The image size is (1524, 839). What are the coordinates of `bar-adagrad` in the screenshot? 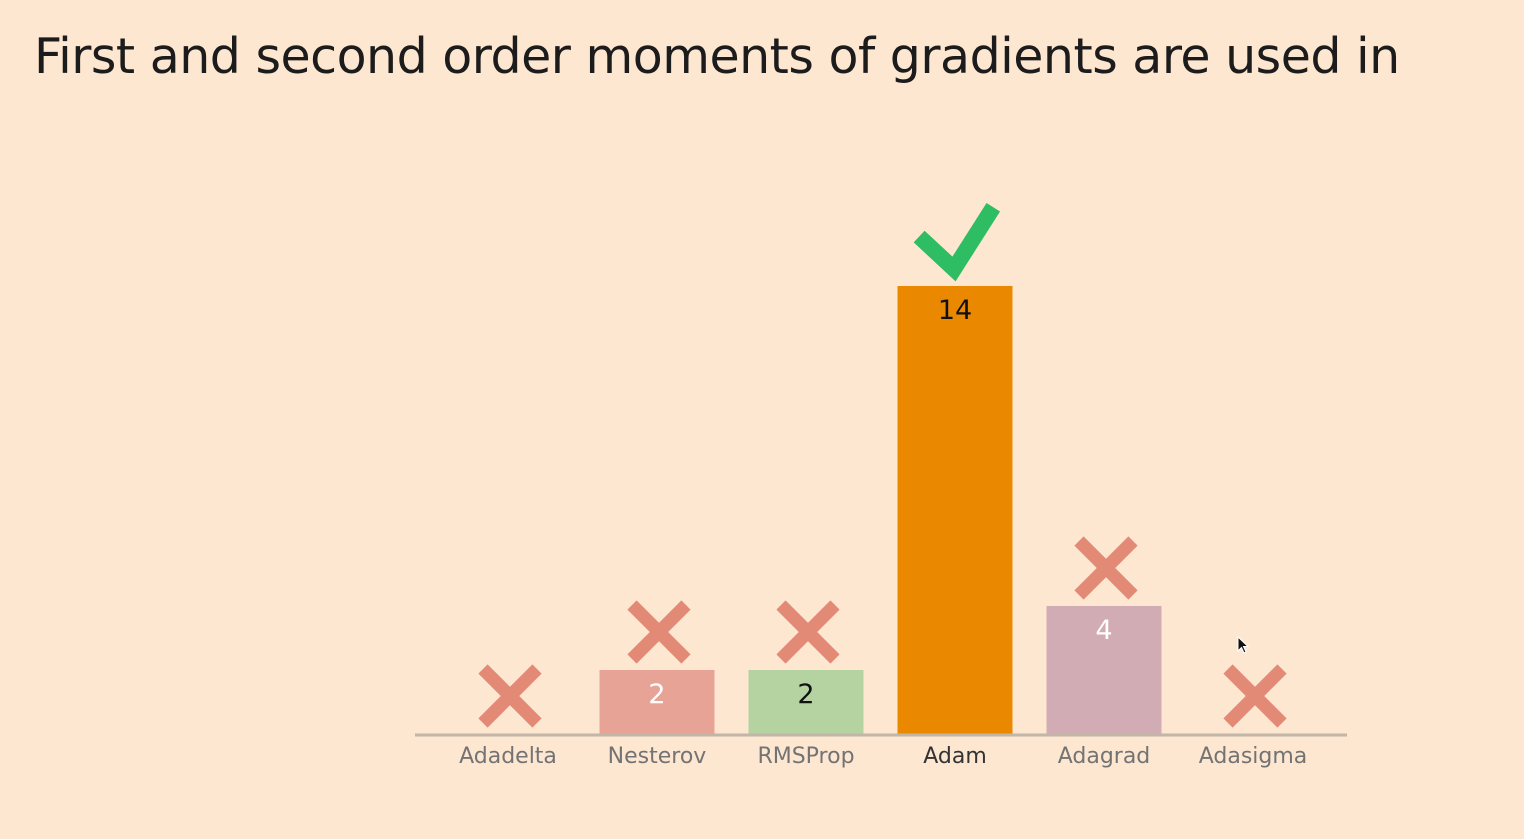 It's located at (1104, 670).